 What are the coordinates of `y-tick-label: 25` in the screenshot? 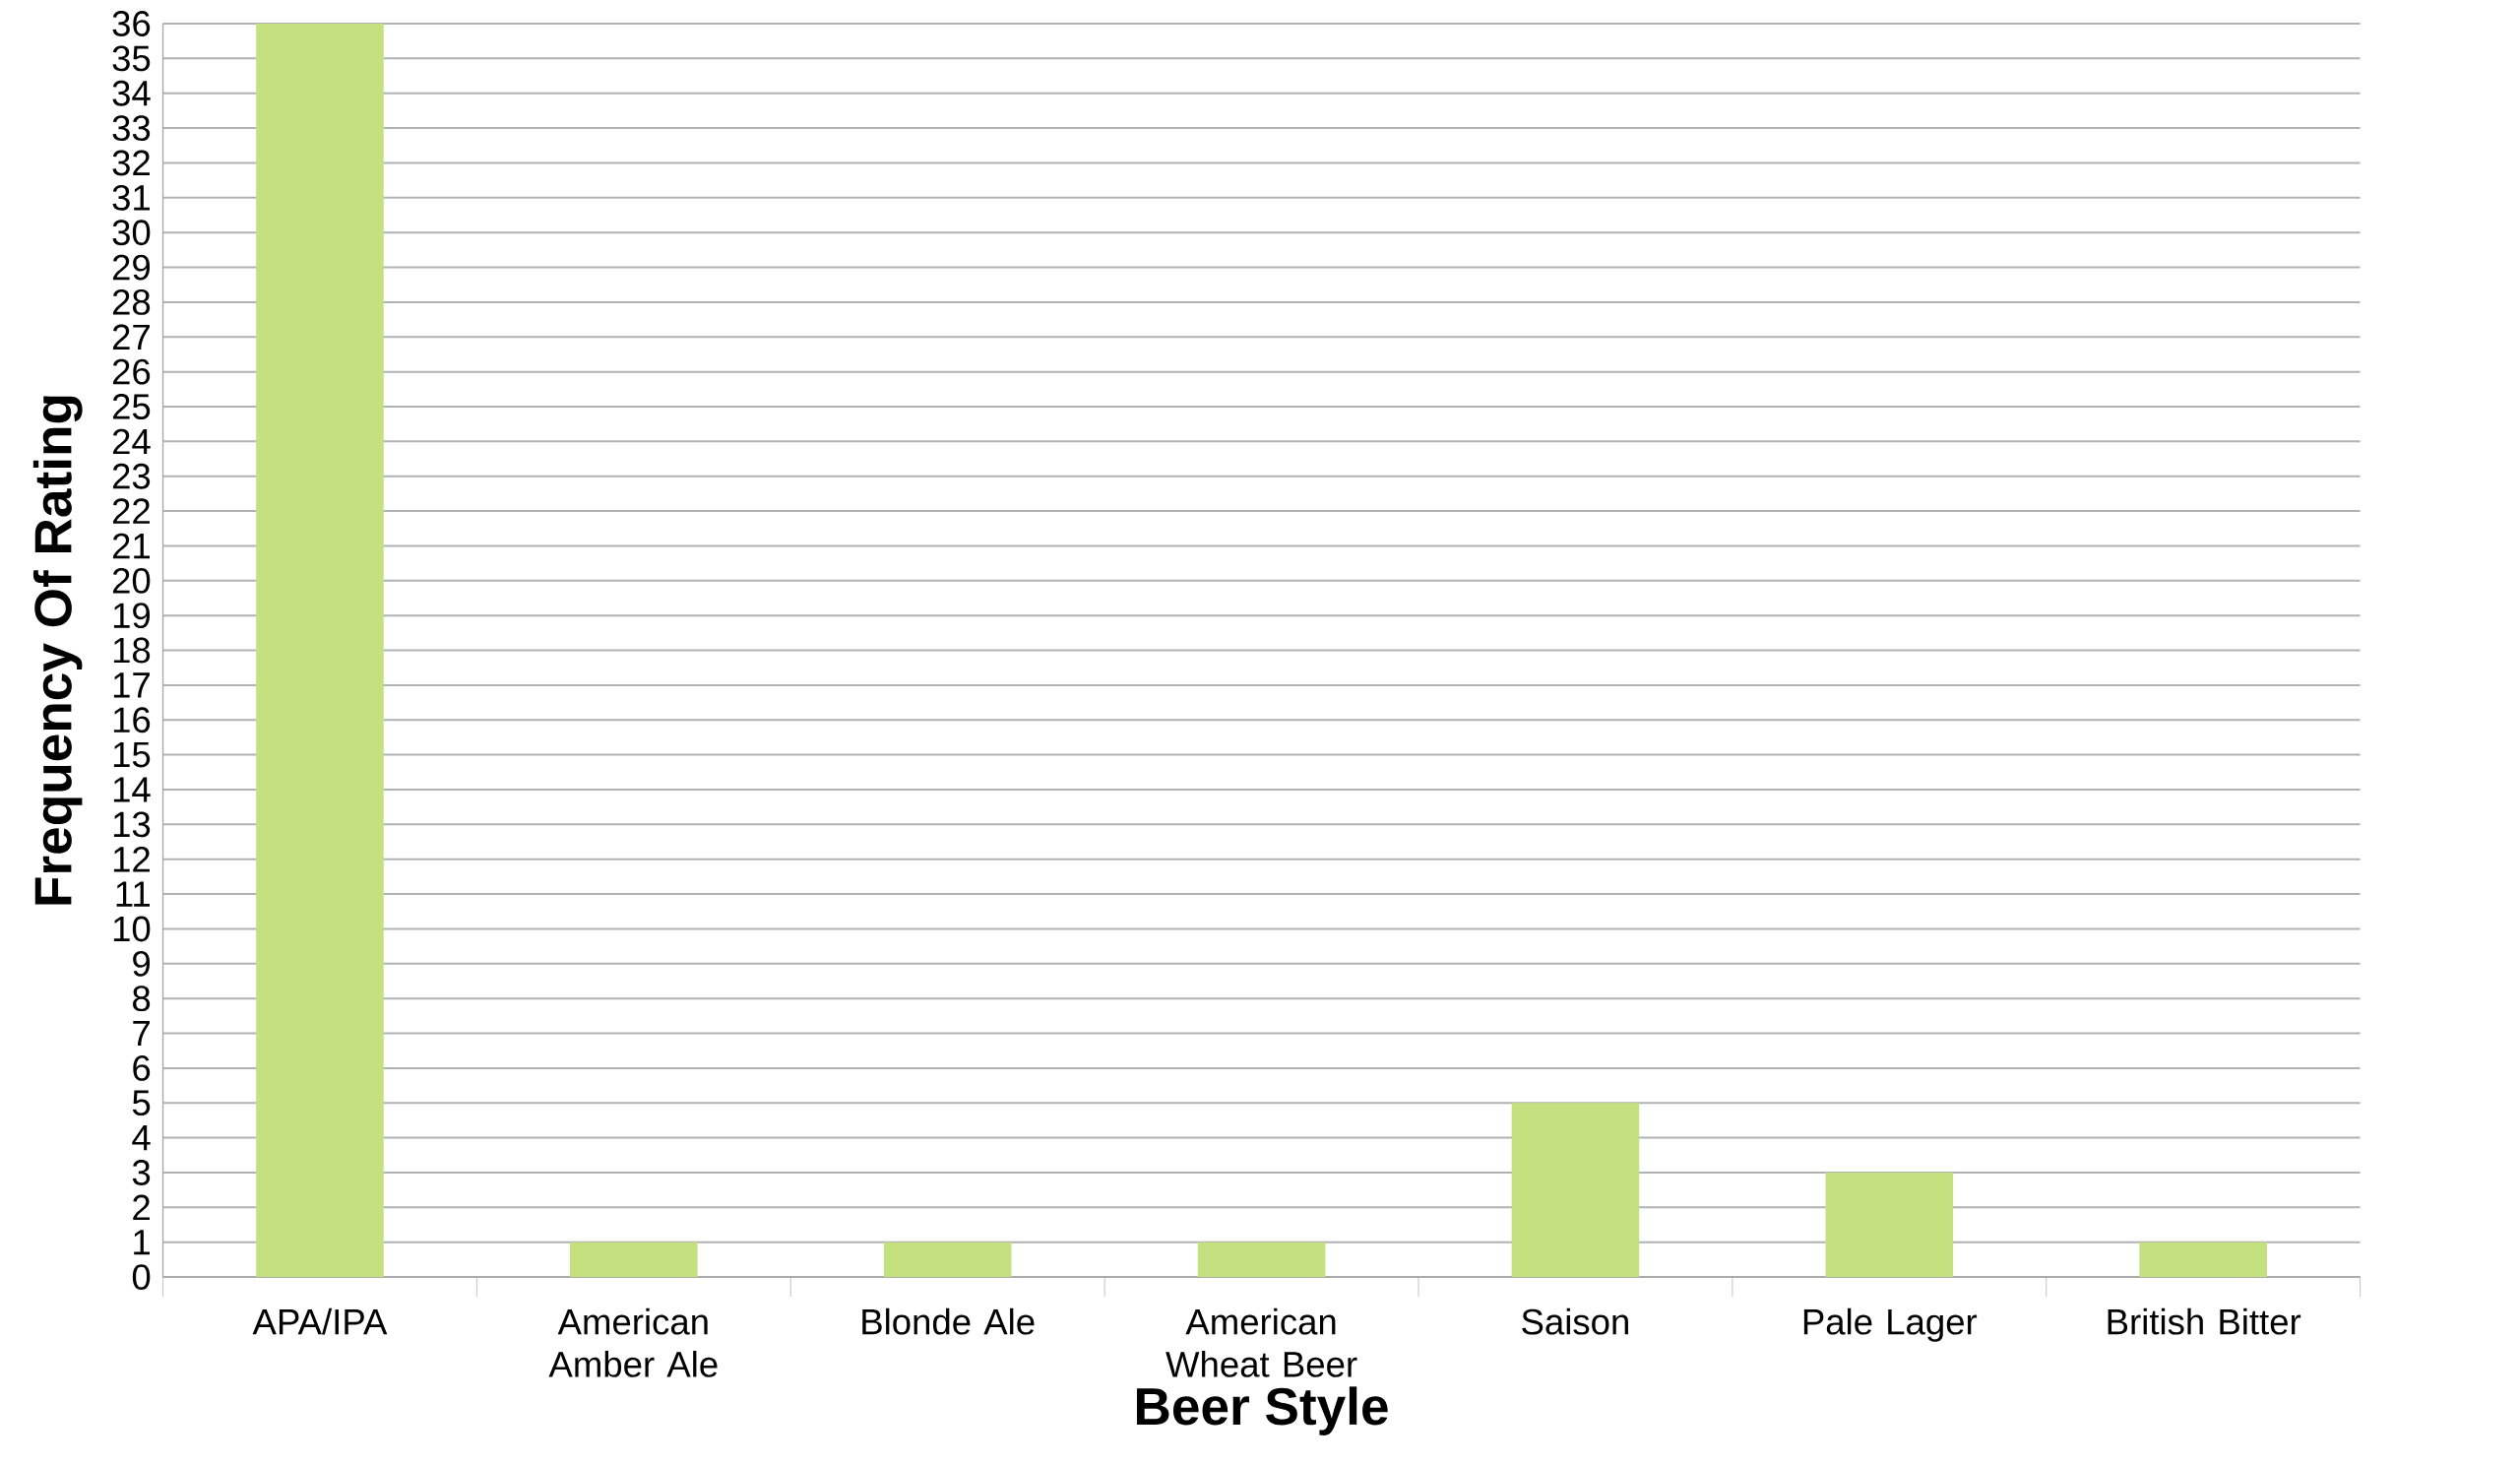 It's located at (131, 406).